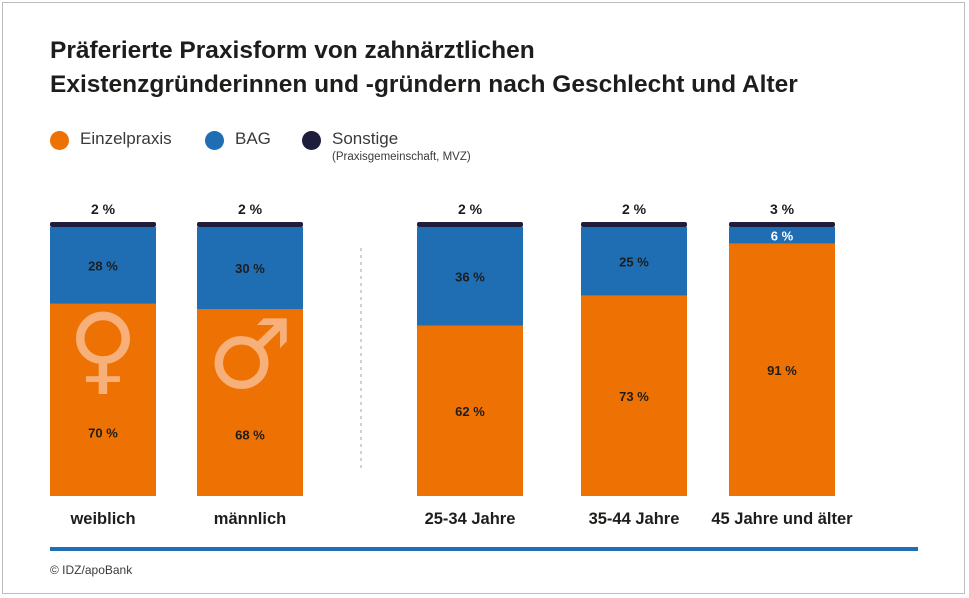 The width and height of the screenshot is (969, 598). What do you see at coordinates (250, 519) in the screenshot?
I see `category-label-männlich: männlich` at bounding box center [250, 519].